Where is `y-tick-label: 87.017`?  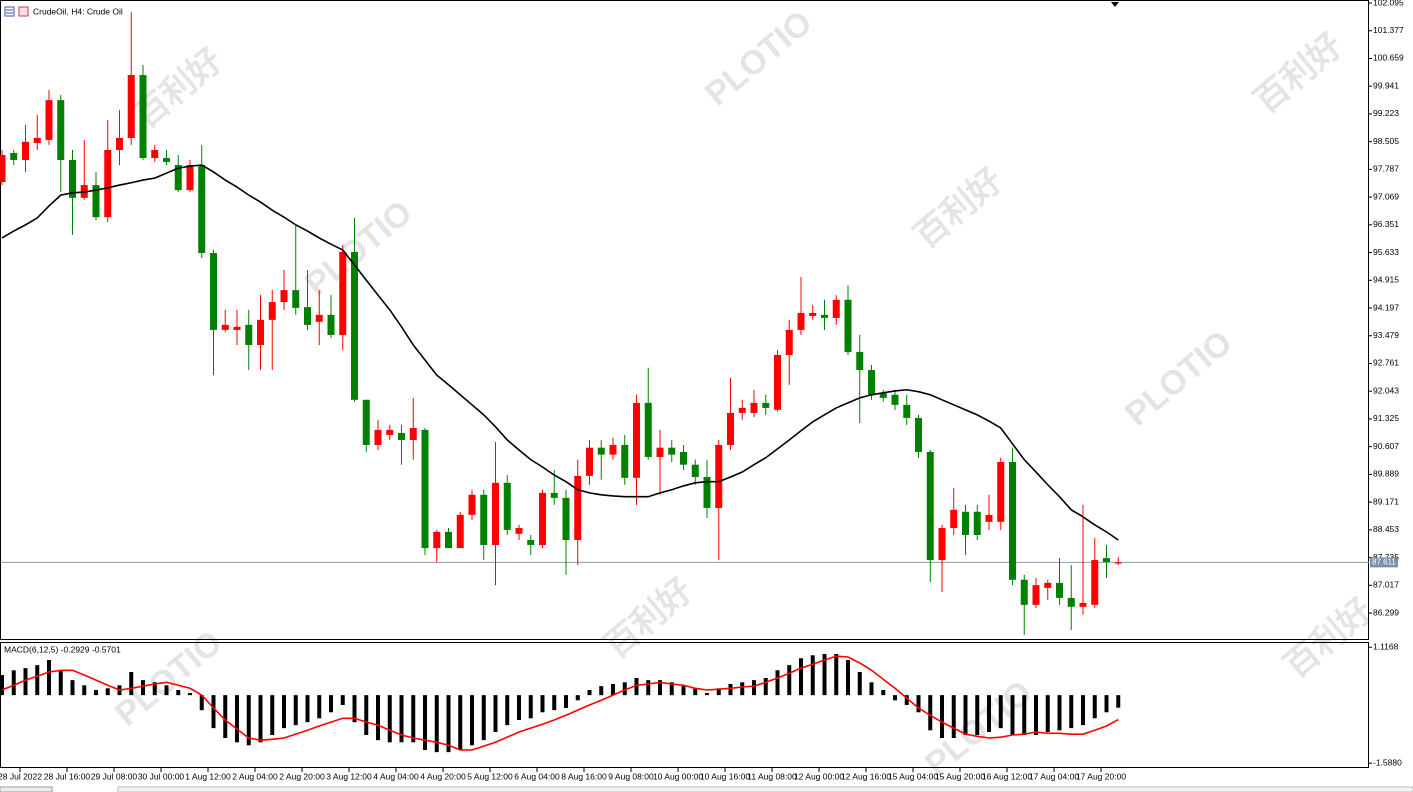 y-tick-label: 87.017 is located at coordinates (1386, 585).